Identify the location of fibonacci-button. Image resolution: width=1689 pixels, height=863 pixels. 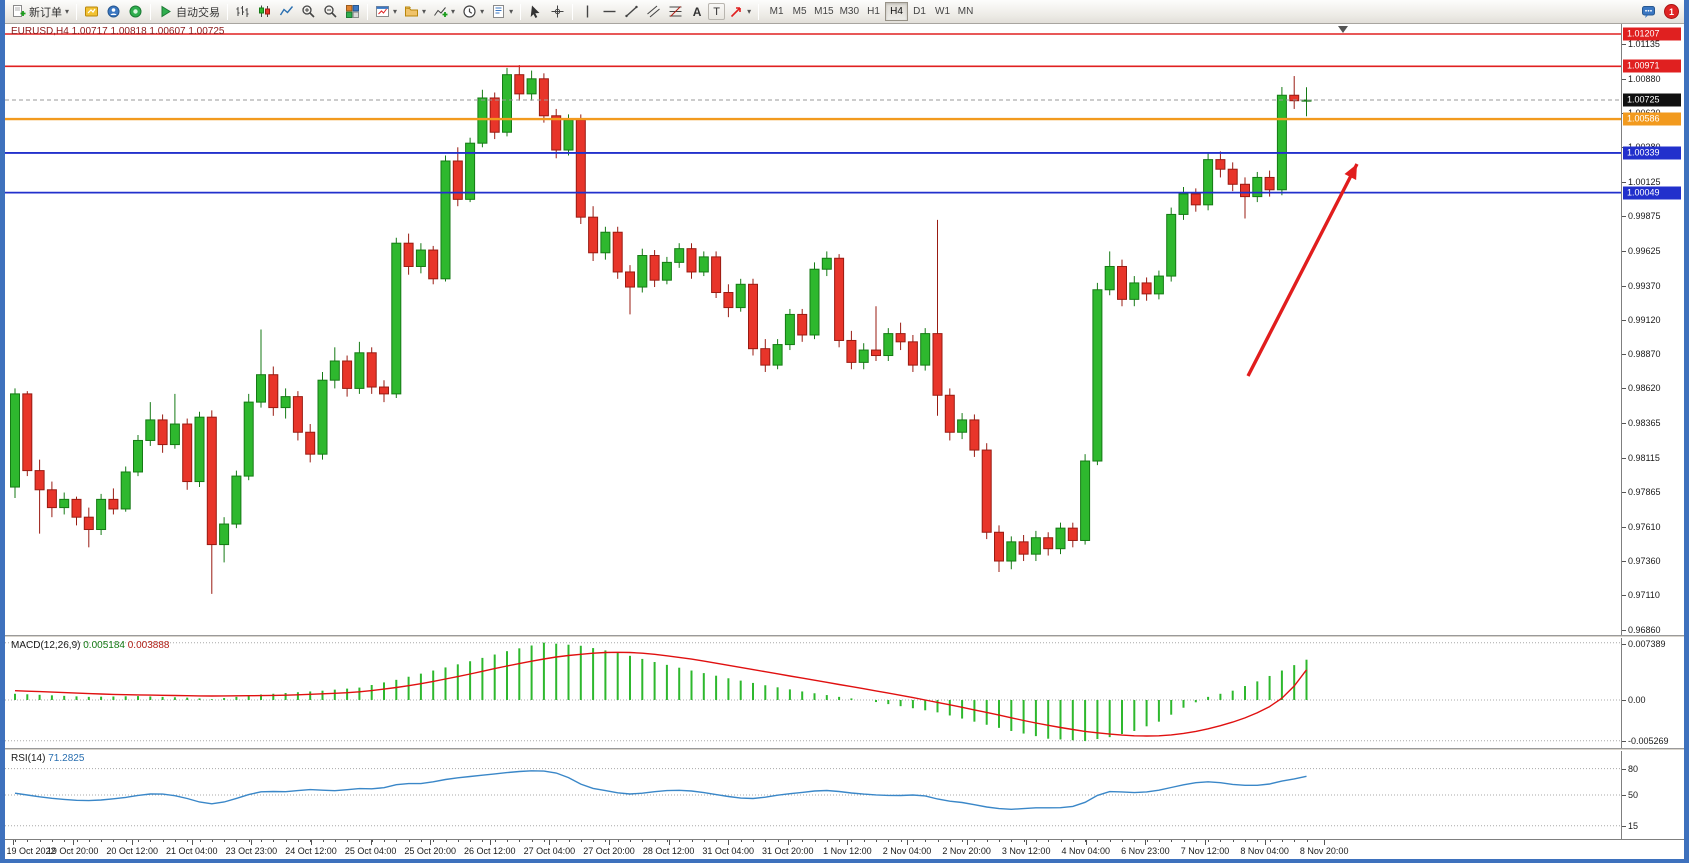
(675, 12).